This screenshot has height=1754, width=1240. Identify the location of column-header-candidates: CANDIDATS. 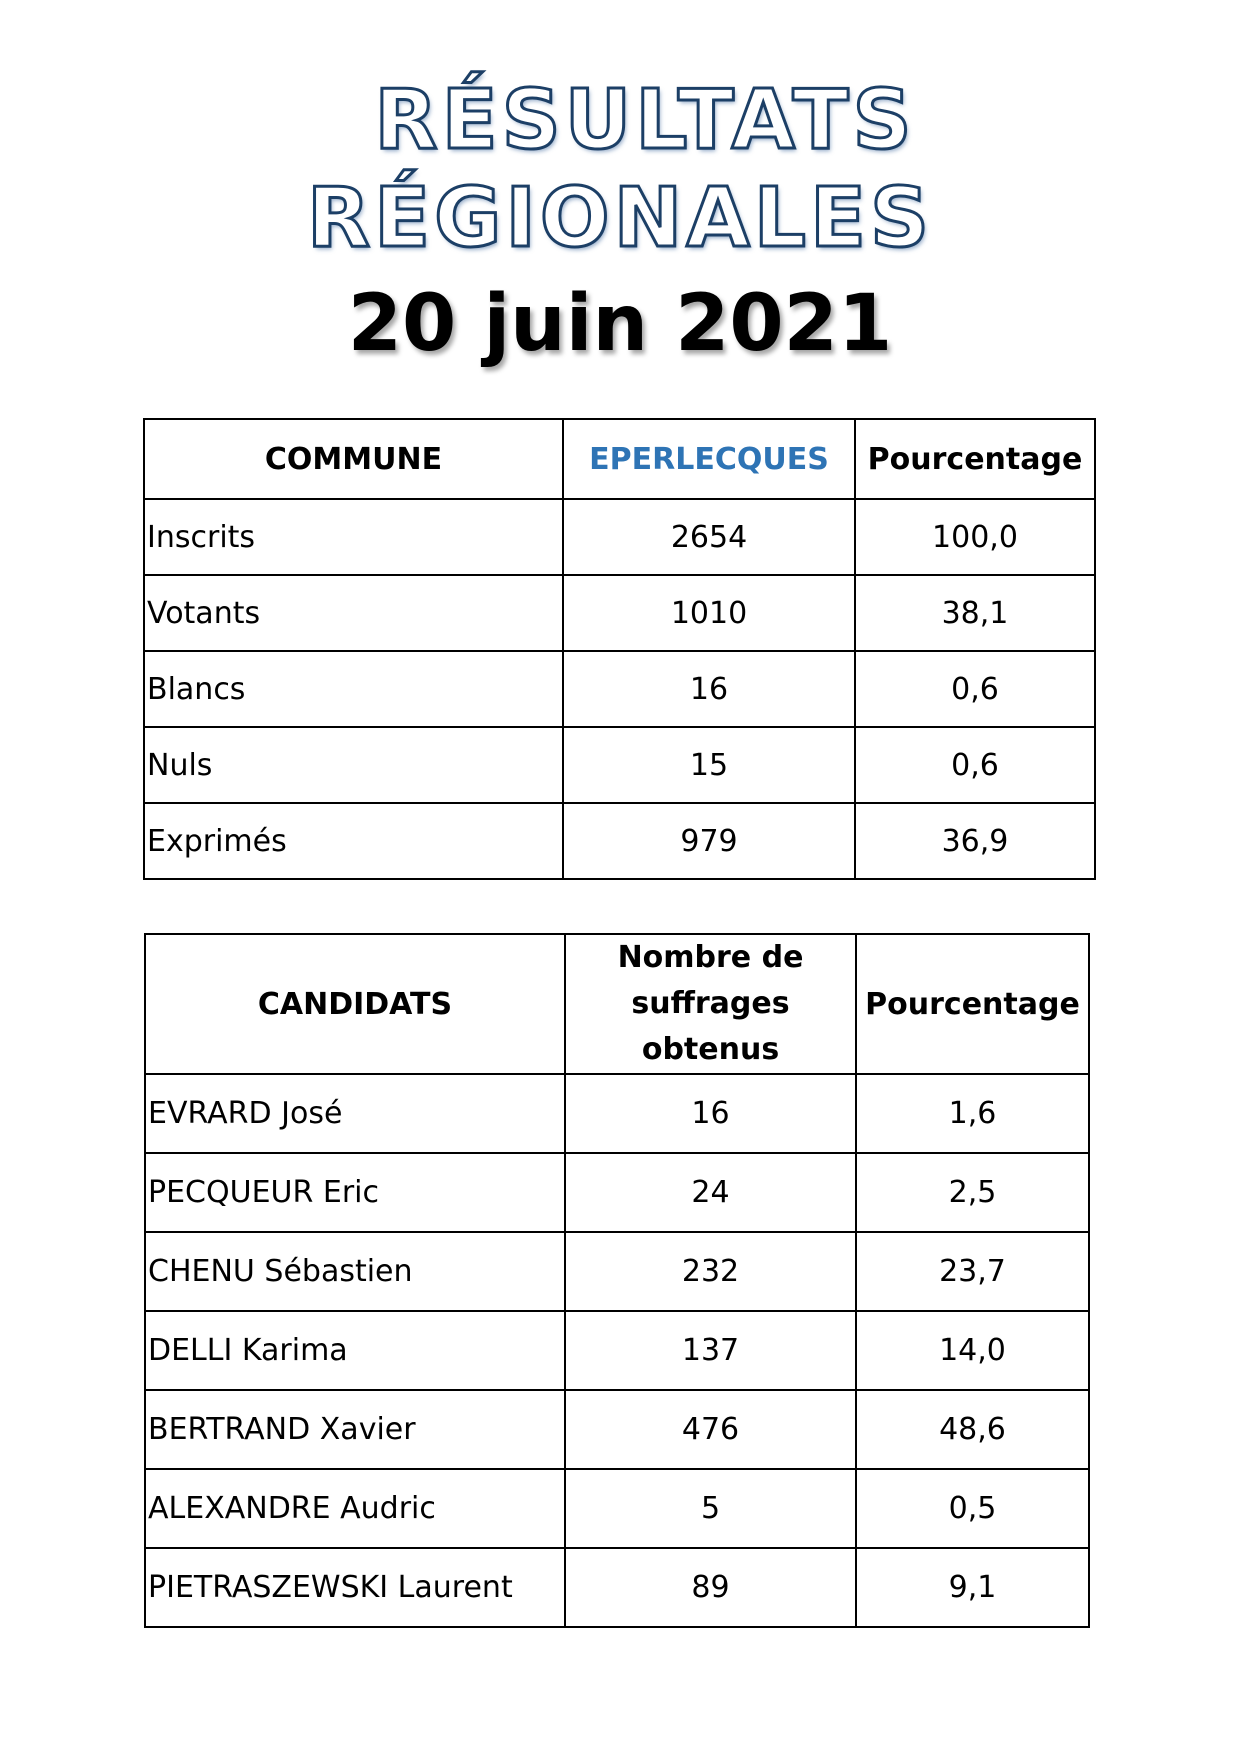
(355, 1004).